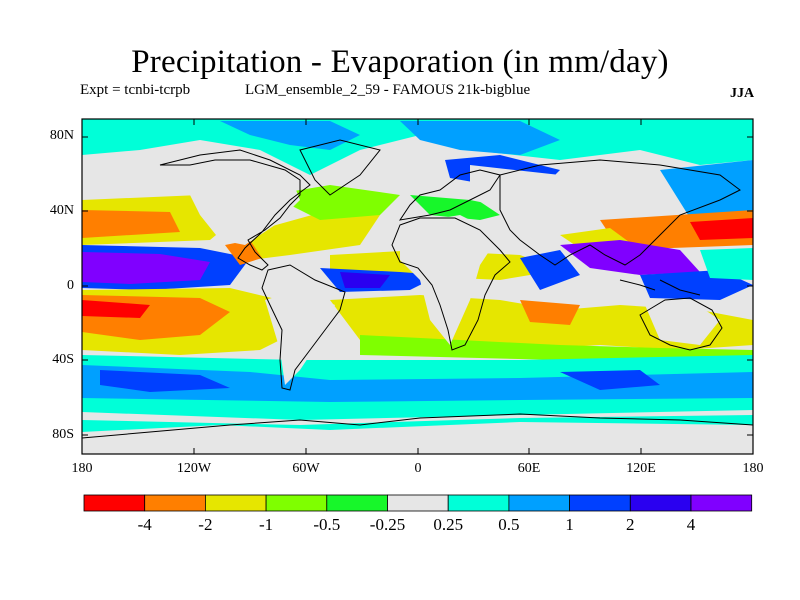  I want to click on field-wpac-cyan, so click(726, 264).